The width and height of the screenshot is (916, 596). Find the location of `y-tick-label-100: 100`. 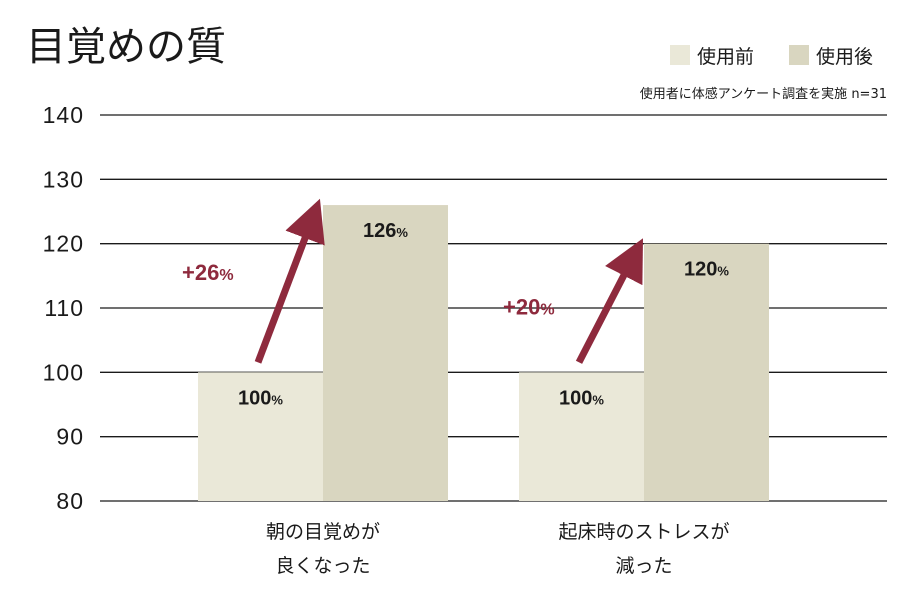

y-tick-label-100: 100 is located at coordinates (63, 372).